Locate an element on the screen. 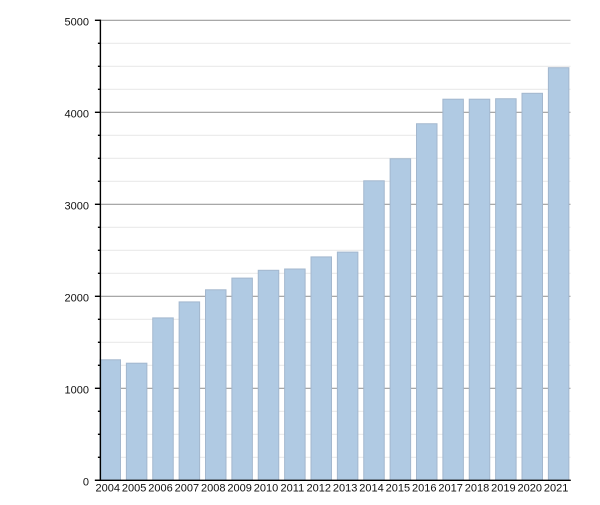  svg-text: 2010 is located at coordinates (266, 489).